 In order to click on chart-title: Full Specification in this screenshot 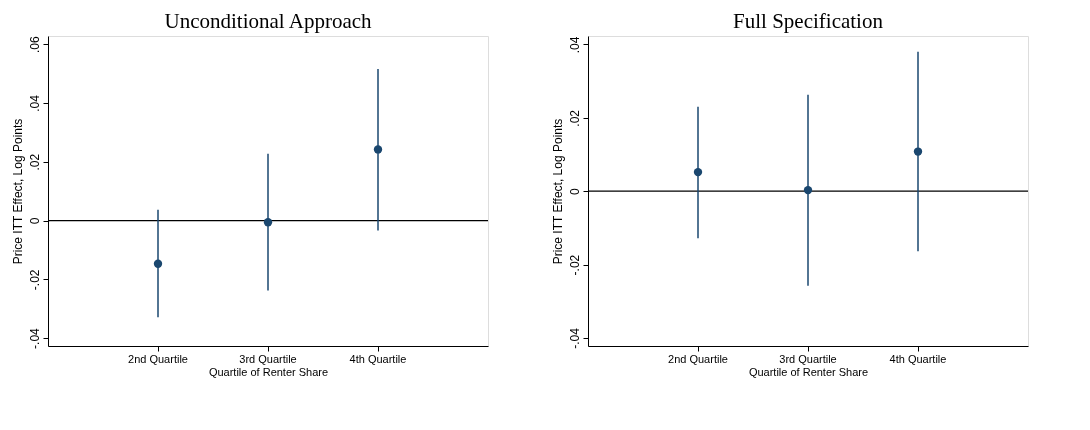, I will do `click(808, 21)`.